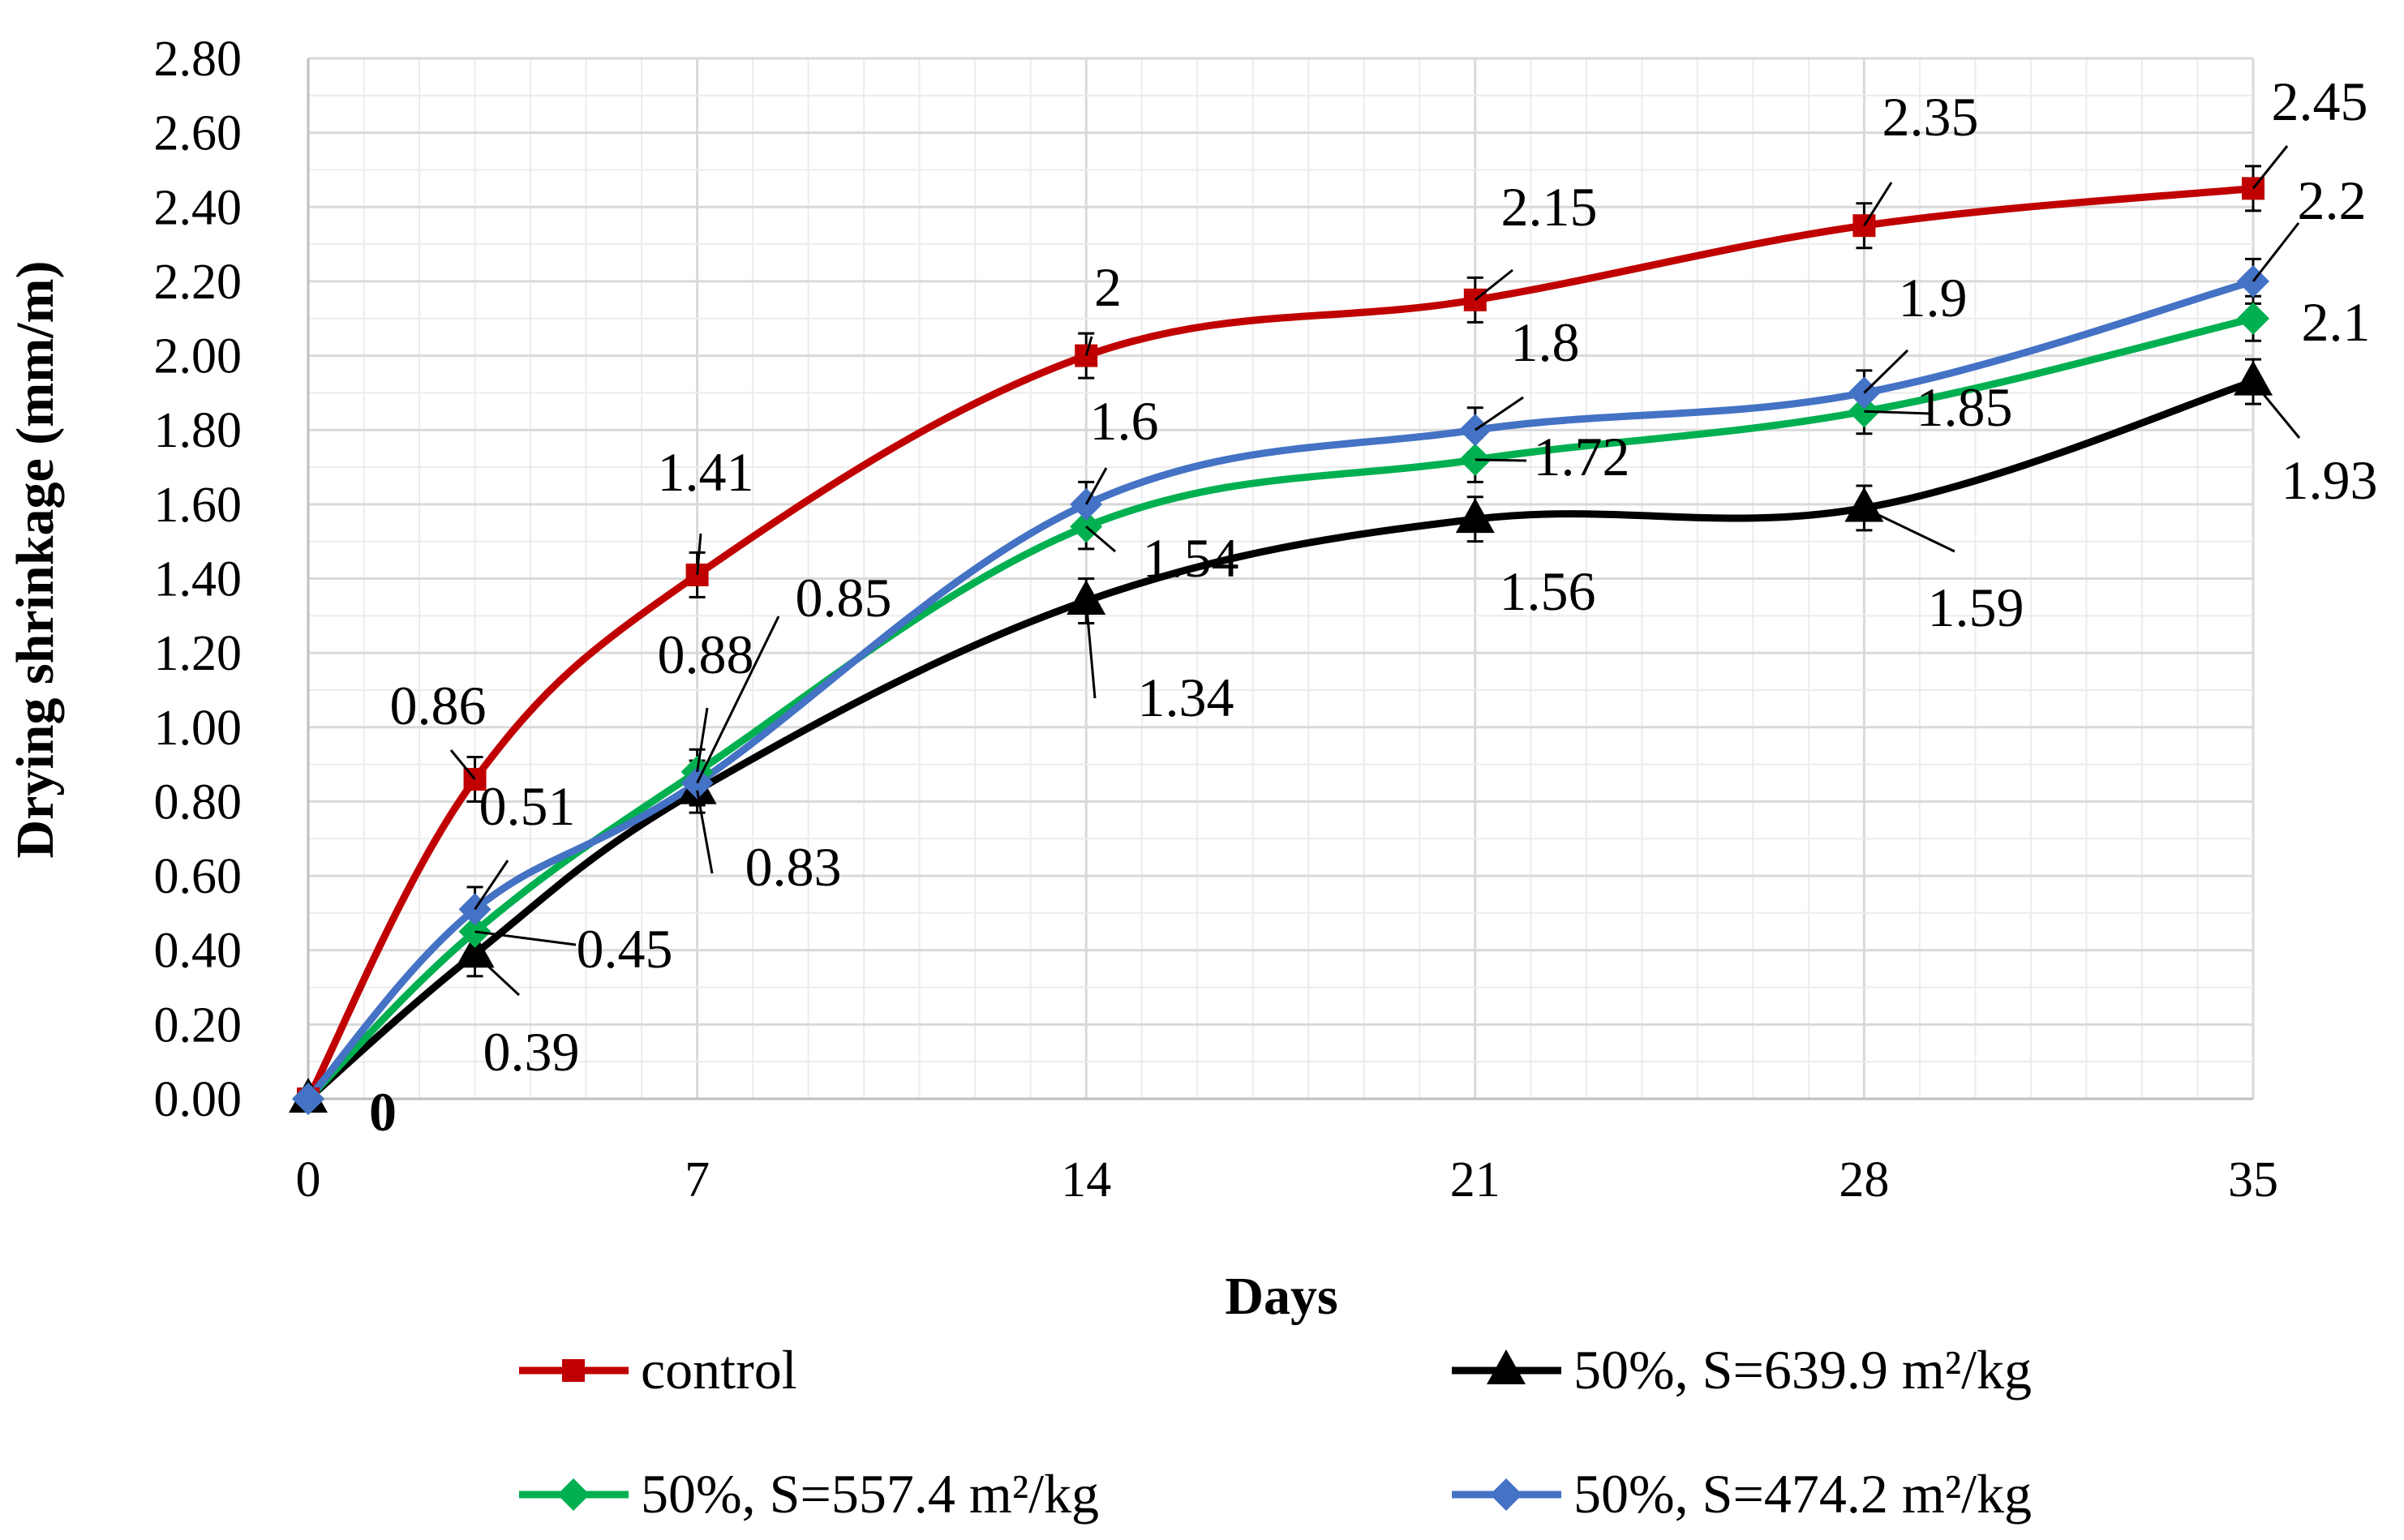 This screenshot has height=1540, width=2404. What do you see at coordinates (697, 1180) in the screenshot?
I see `x-tick-label: 7` at bounding box center [697, 1180].